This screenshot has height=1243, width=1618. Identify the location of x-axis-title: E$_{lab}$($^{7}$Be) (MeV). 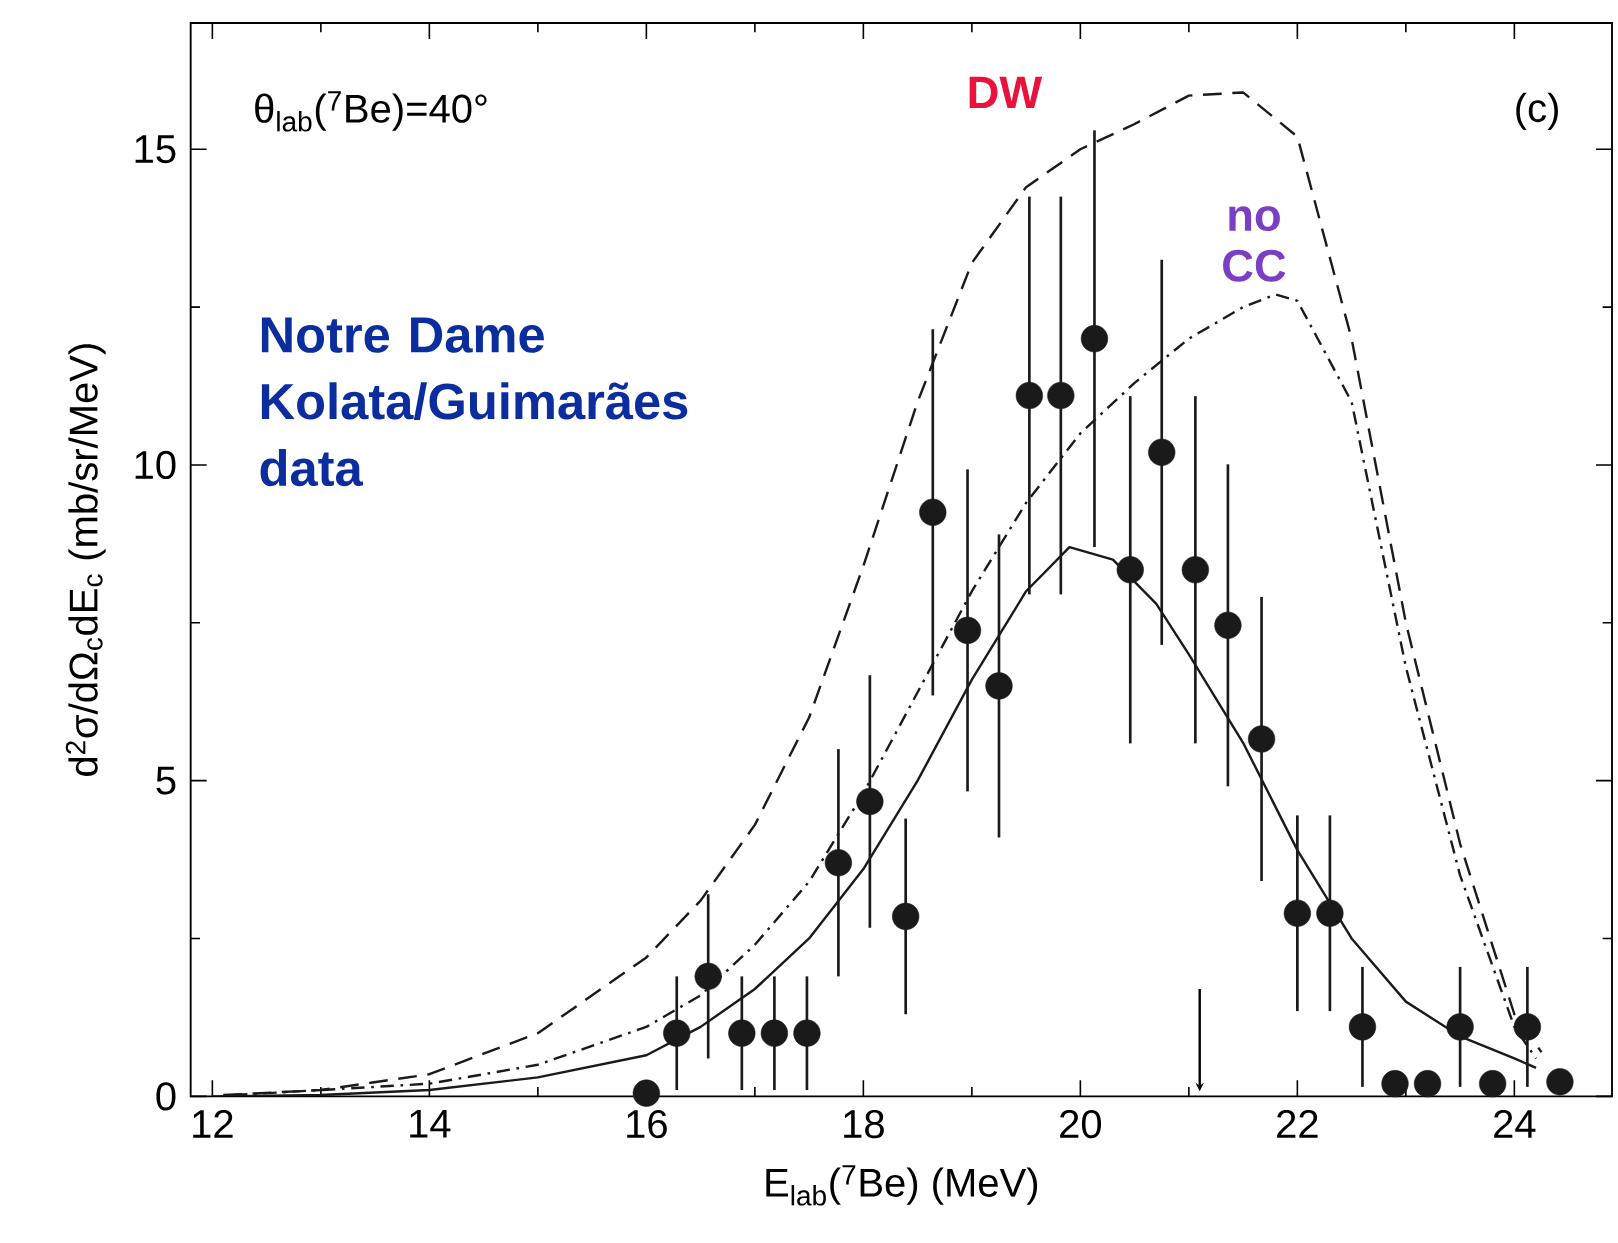
(902, 1185).